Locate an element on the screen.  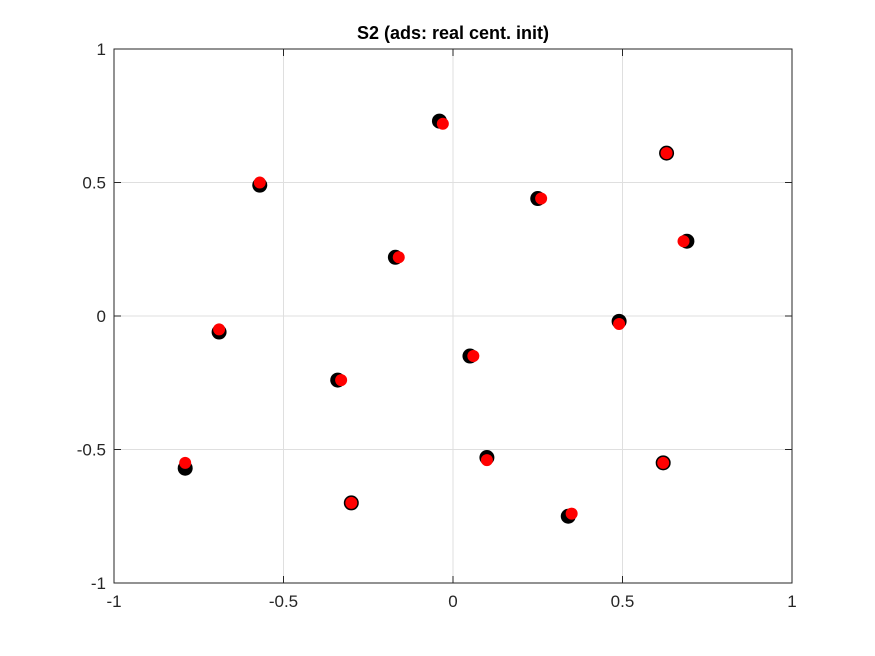
y-tick-label: 0.5 is located at coordinates (94, 183).